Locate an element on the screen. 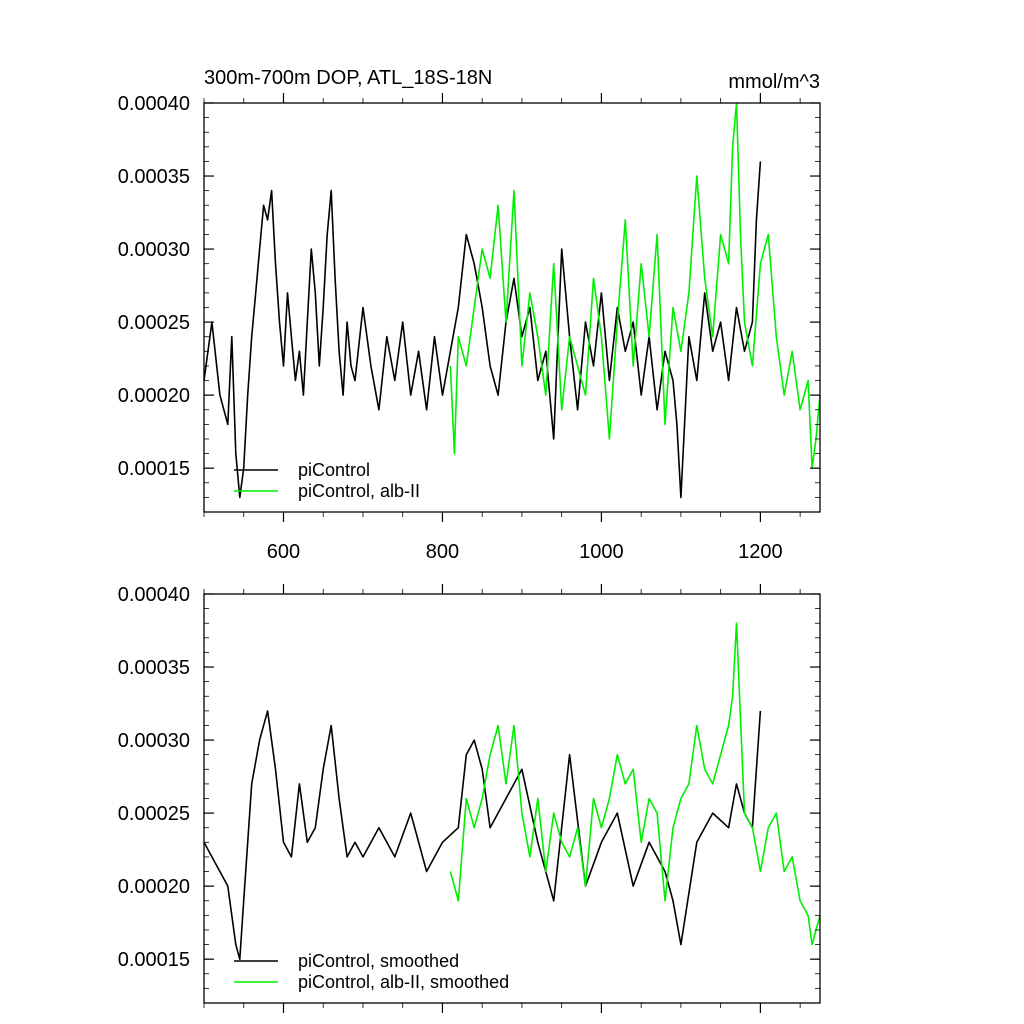 This screenshot has height=1024, width=1024. legend: piControl piControl, alb-II is located at coordinates (327, 480).